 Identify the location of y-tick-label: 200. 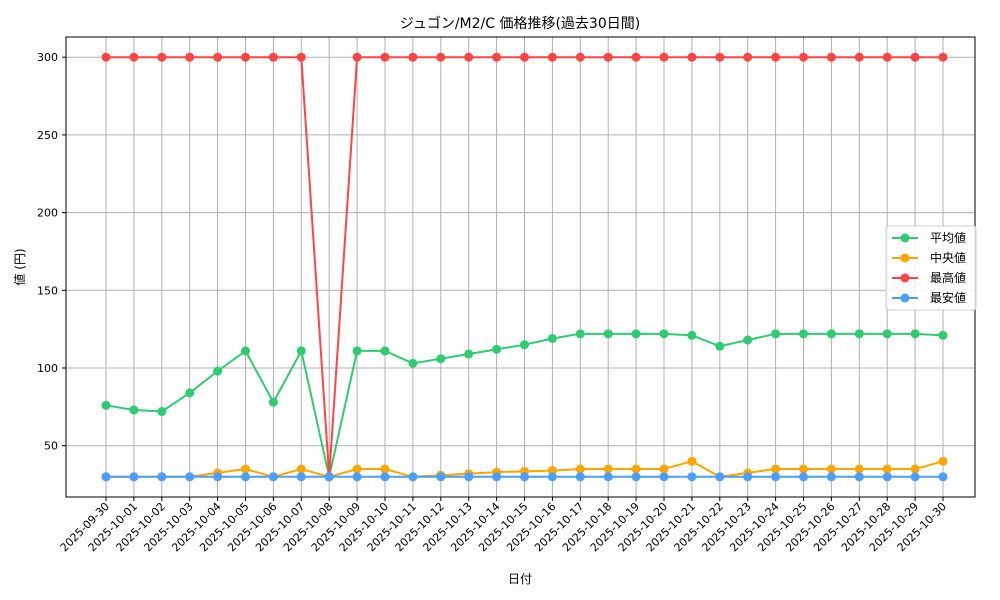
(47, 213).